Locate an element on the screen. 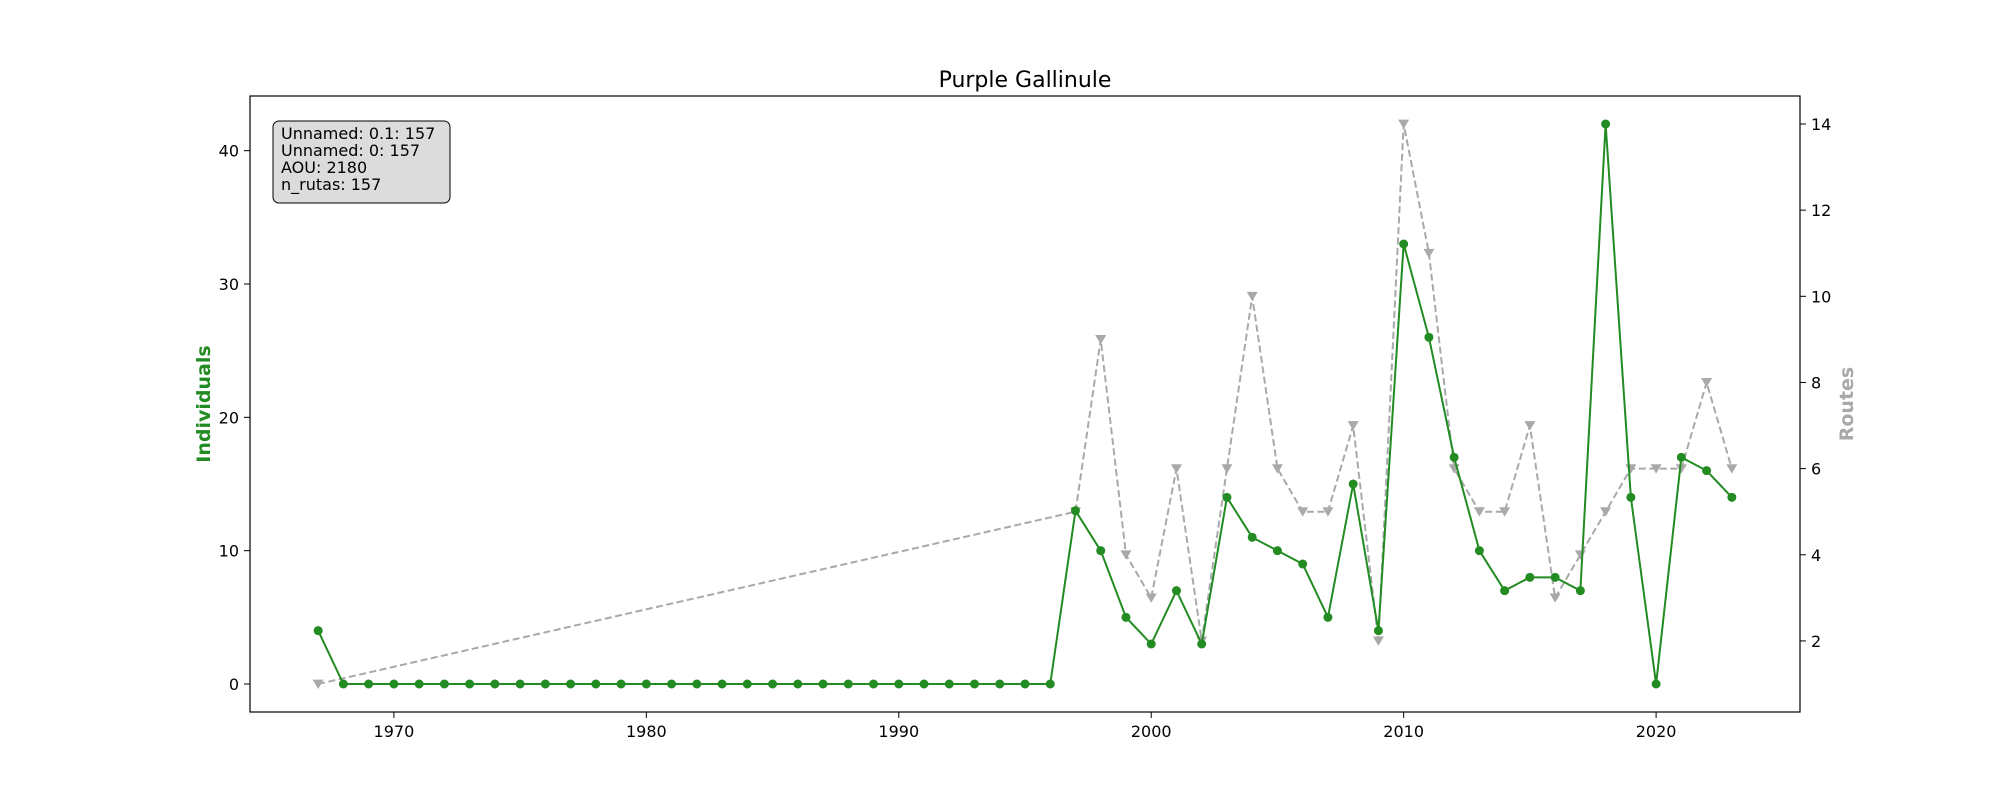 The image size is (2000, 800). point-individuals-1970 is located at coordinates (394, 684).